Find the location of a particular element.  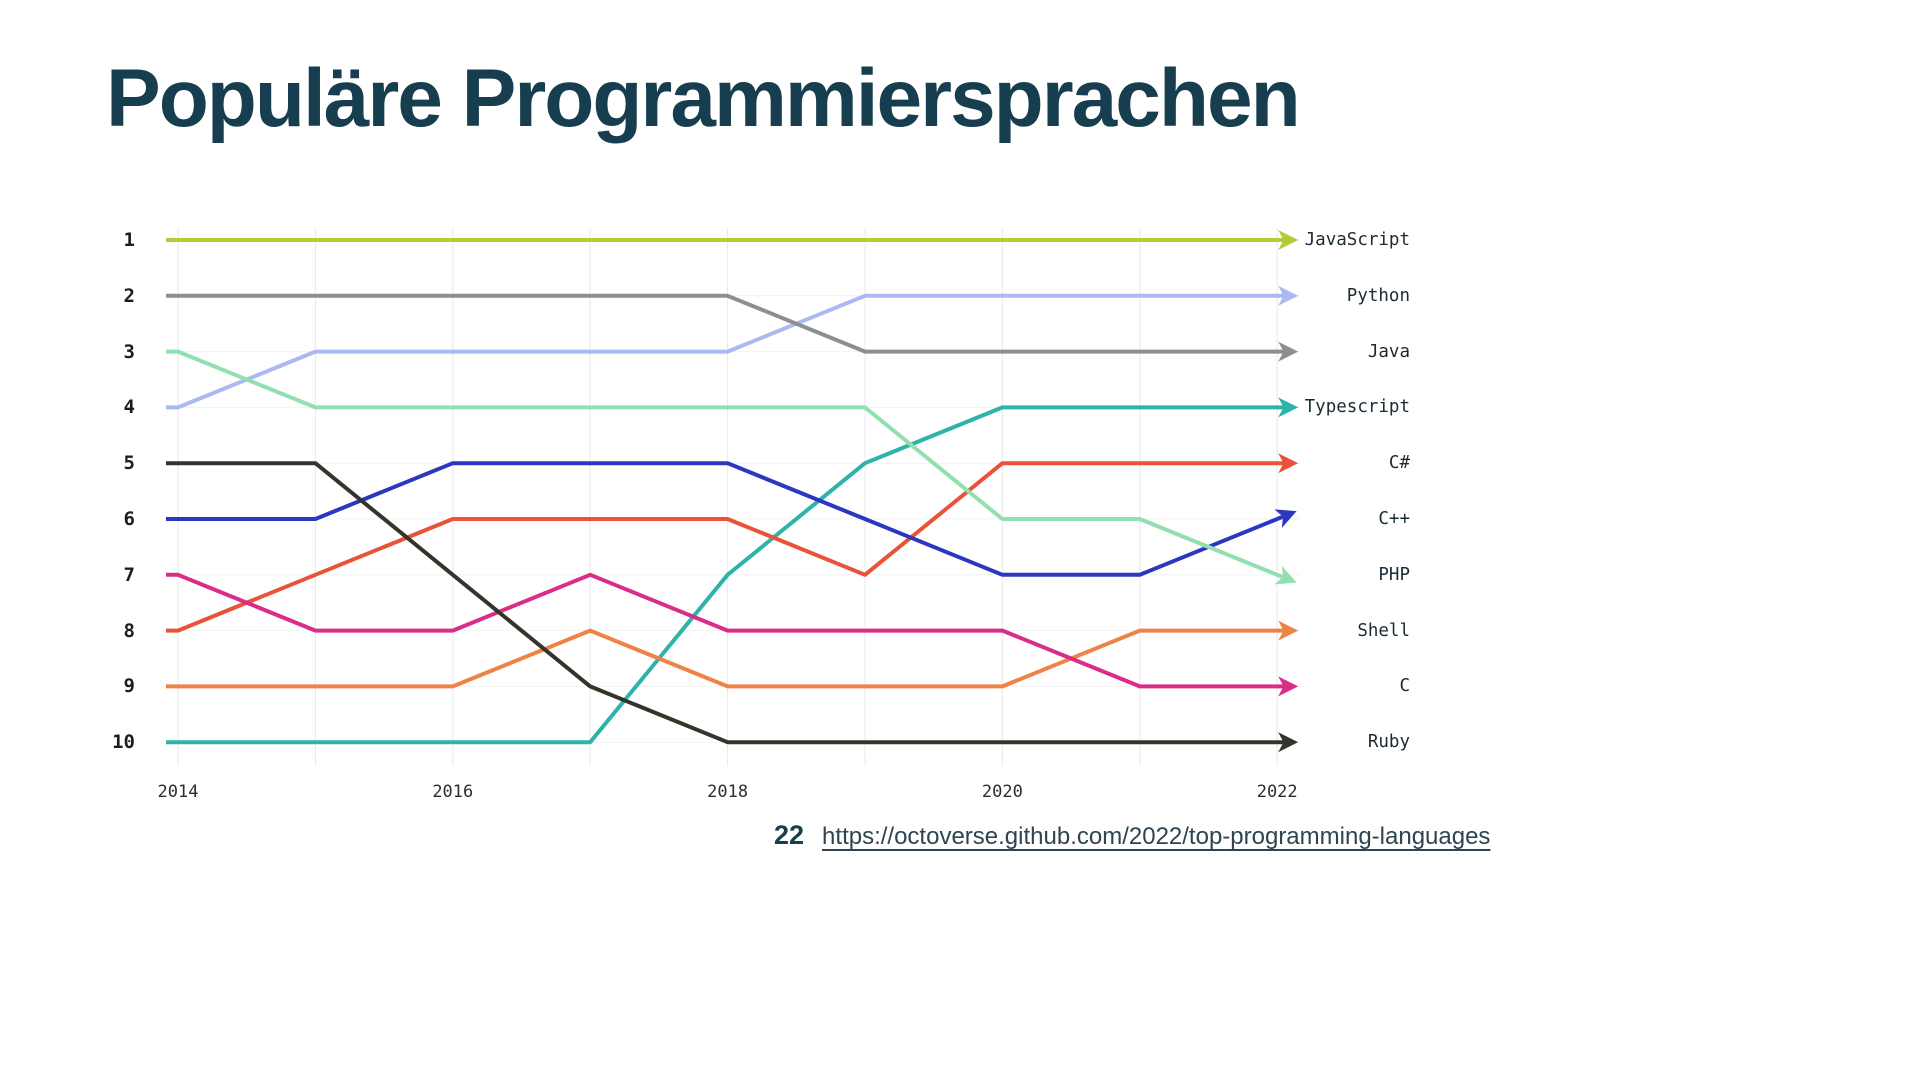

y-axis-tick-9: 9 is located at coordinates (129, 686).